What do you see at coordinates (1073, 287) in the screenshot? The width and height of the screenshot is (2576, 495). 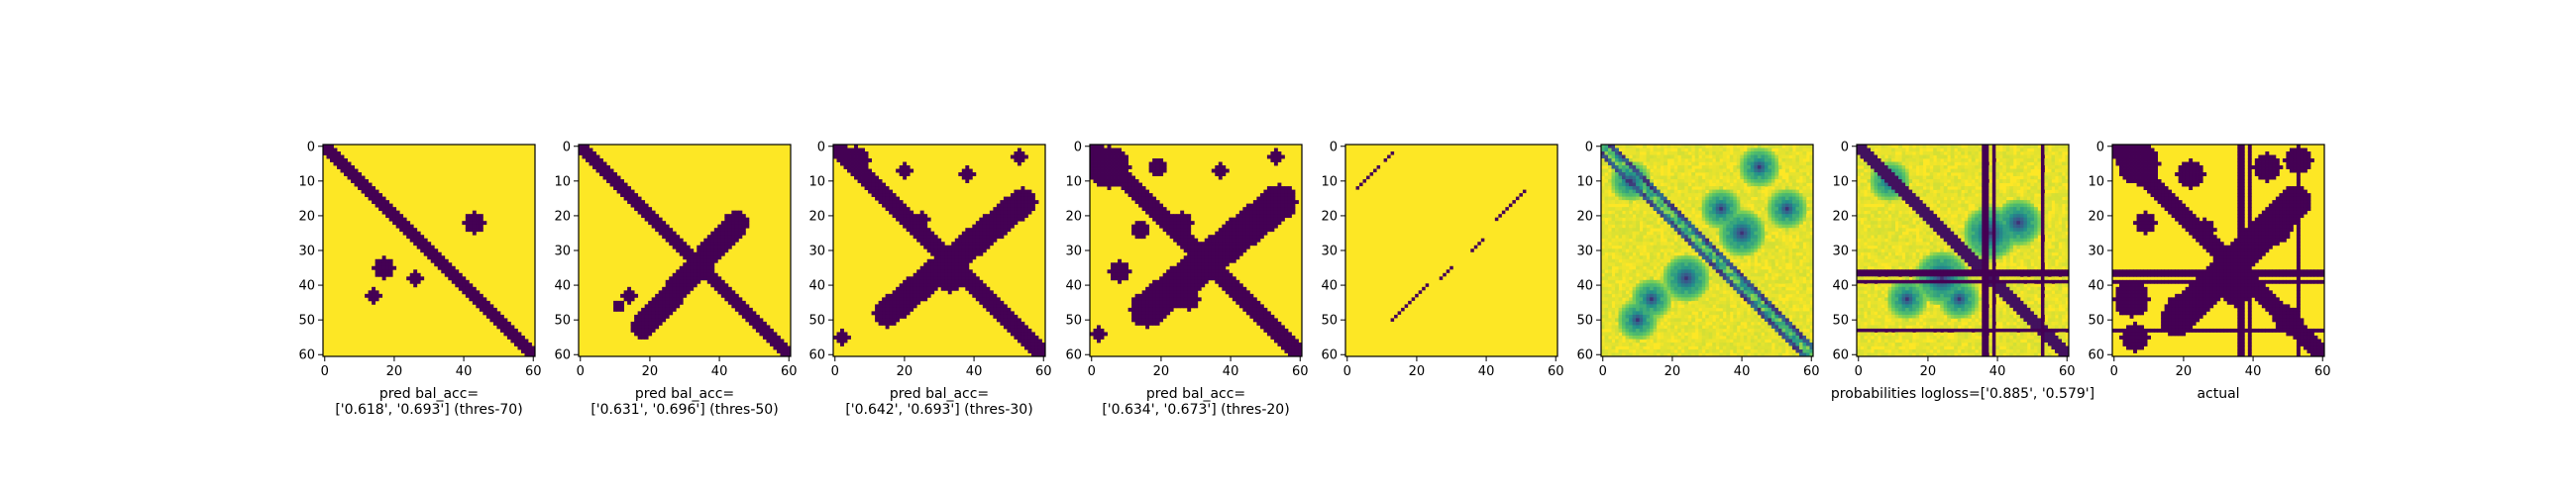 I see `y-tick-label: 40` at bounding box center [1073, 287].